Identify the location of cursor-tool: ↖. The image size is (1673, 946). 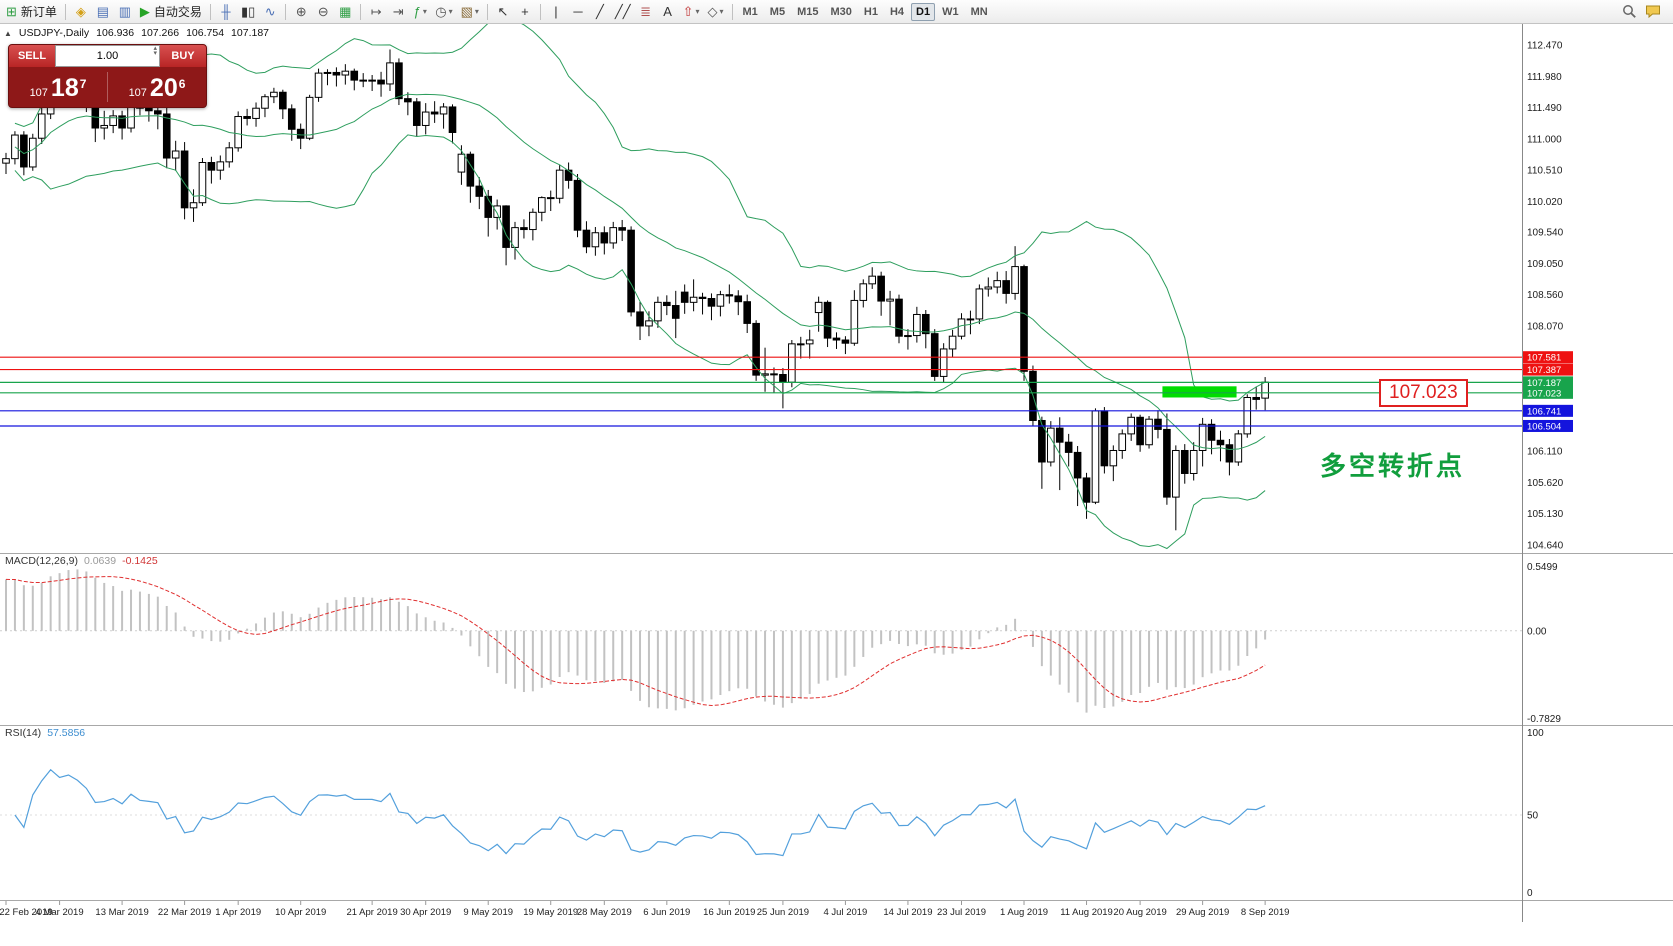
(503, 12).